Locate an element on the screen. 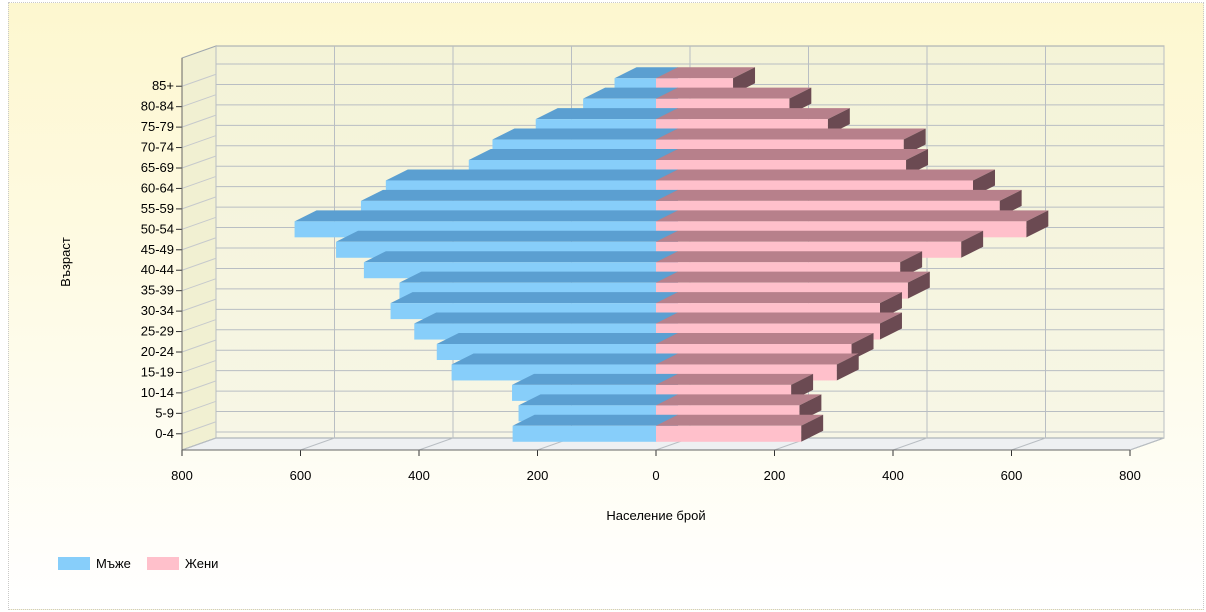  x-tick-label: 400 is located at coordinates (419, 475).